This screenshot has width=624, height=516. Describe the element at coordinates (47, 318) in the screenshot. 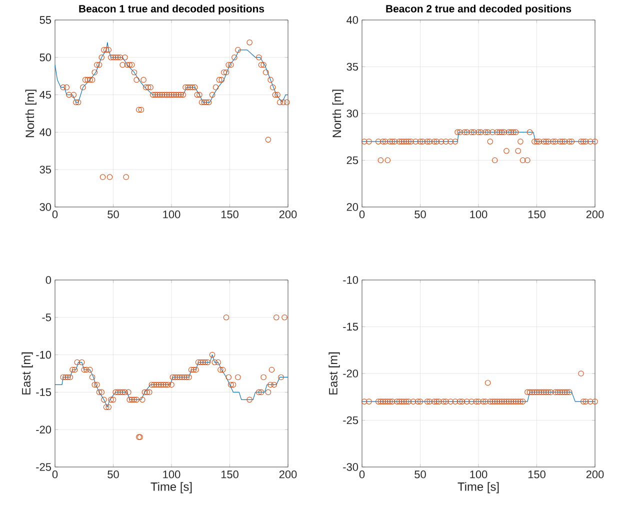

I see `y-tick-label: -5` at that location.